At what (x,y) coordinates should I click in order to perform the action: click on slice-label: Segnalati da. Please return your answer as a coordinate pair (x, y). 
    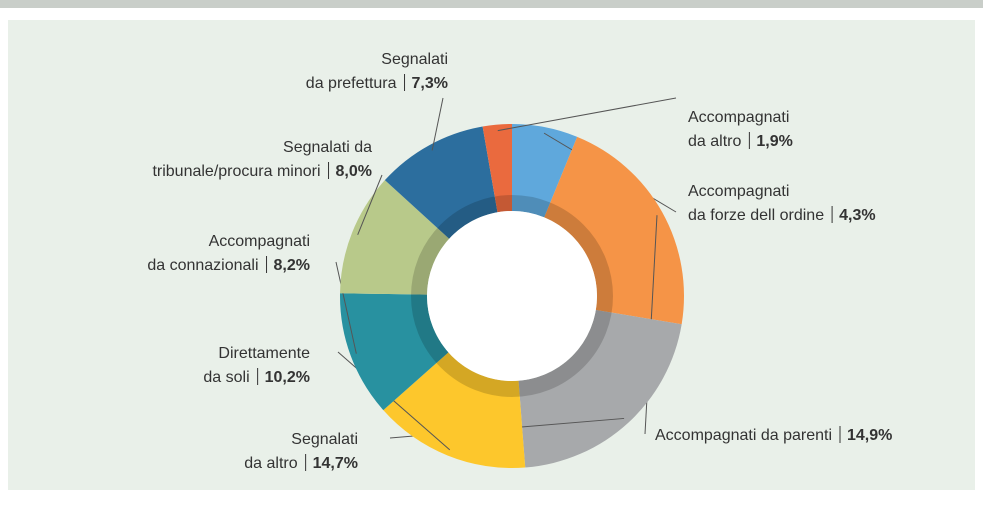
    Looking at the image, I should click on (327, 147).